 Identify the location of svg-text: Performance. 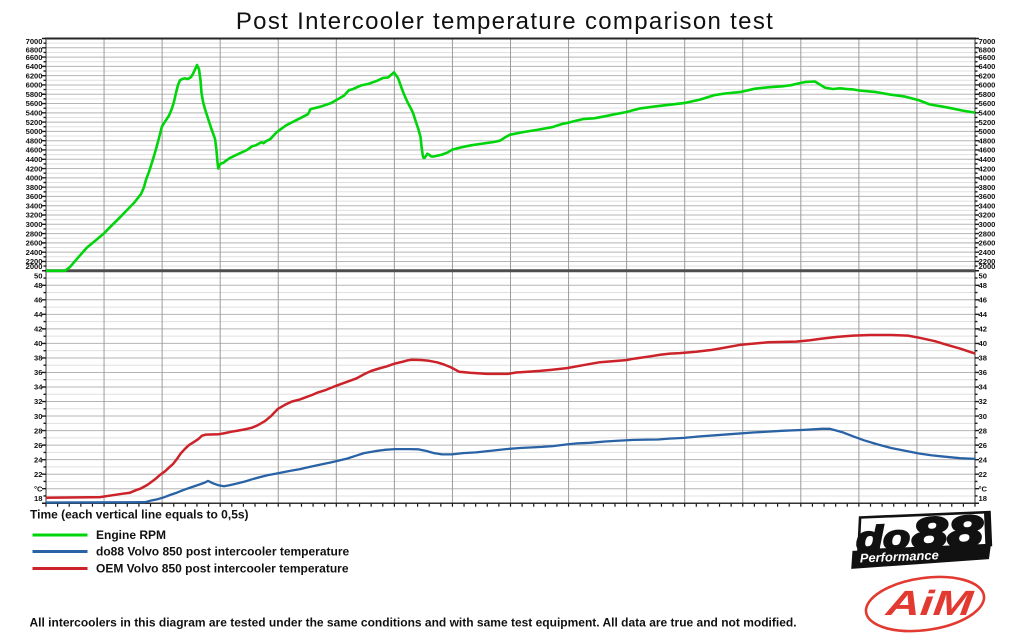
(900, 556).